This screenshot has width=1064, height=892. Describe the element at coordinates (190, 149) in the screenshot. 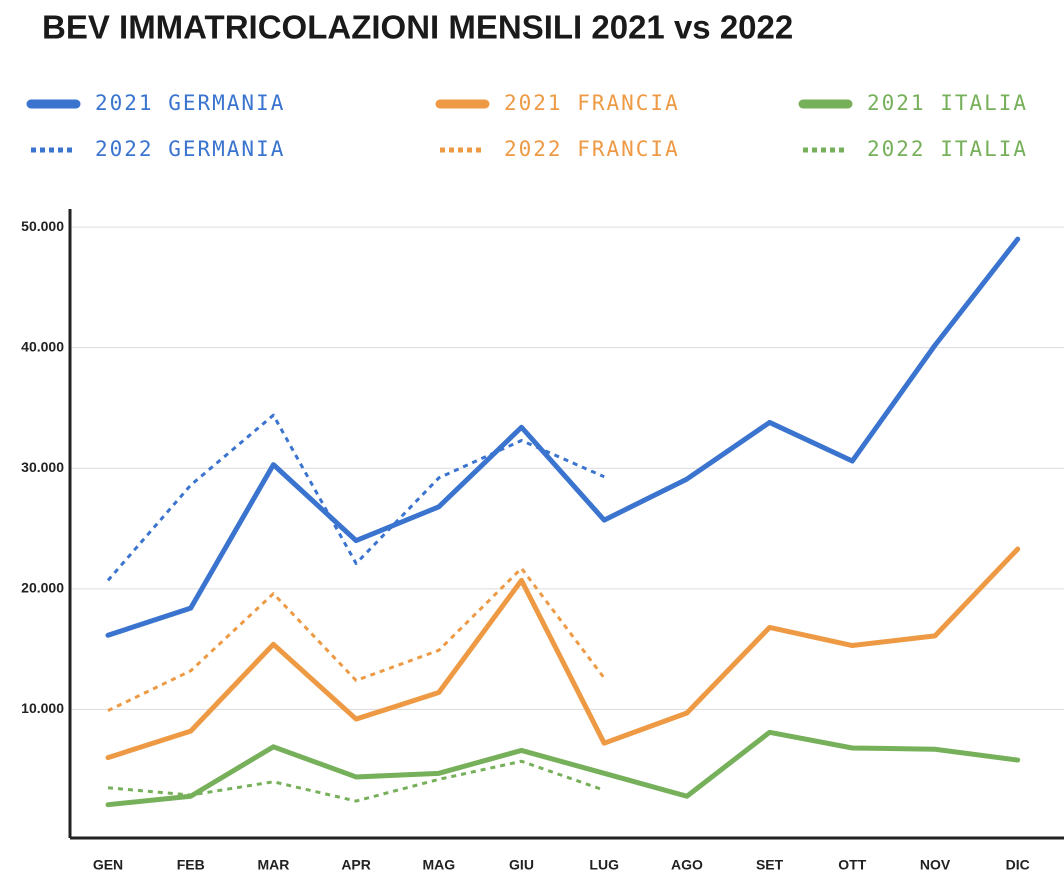

I see `legend-label: 2022 GERMANIA` at that location.